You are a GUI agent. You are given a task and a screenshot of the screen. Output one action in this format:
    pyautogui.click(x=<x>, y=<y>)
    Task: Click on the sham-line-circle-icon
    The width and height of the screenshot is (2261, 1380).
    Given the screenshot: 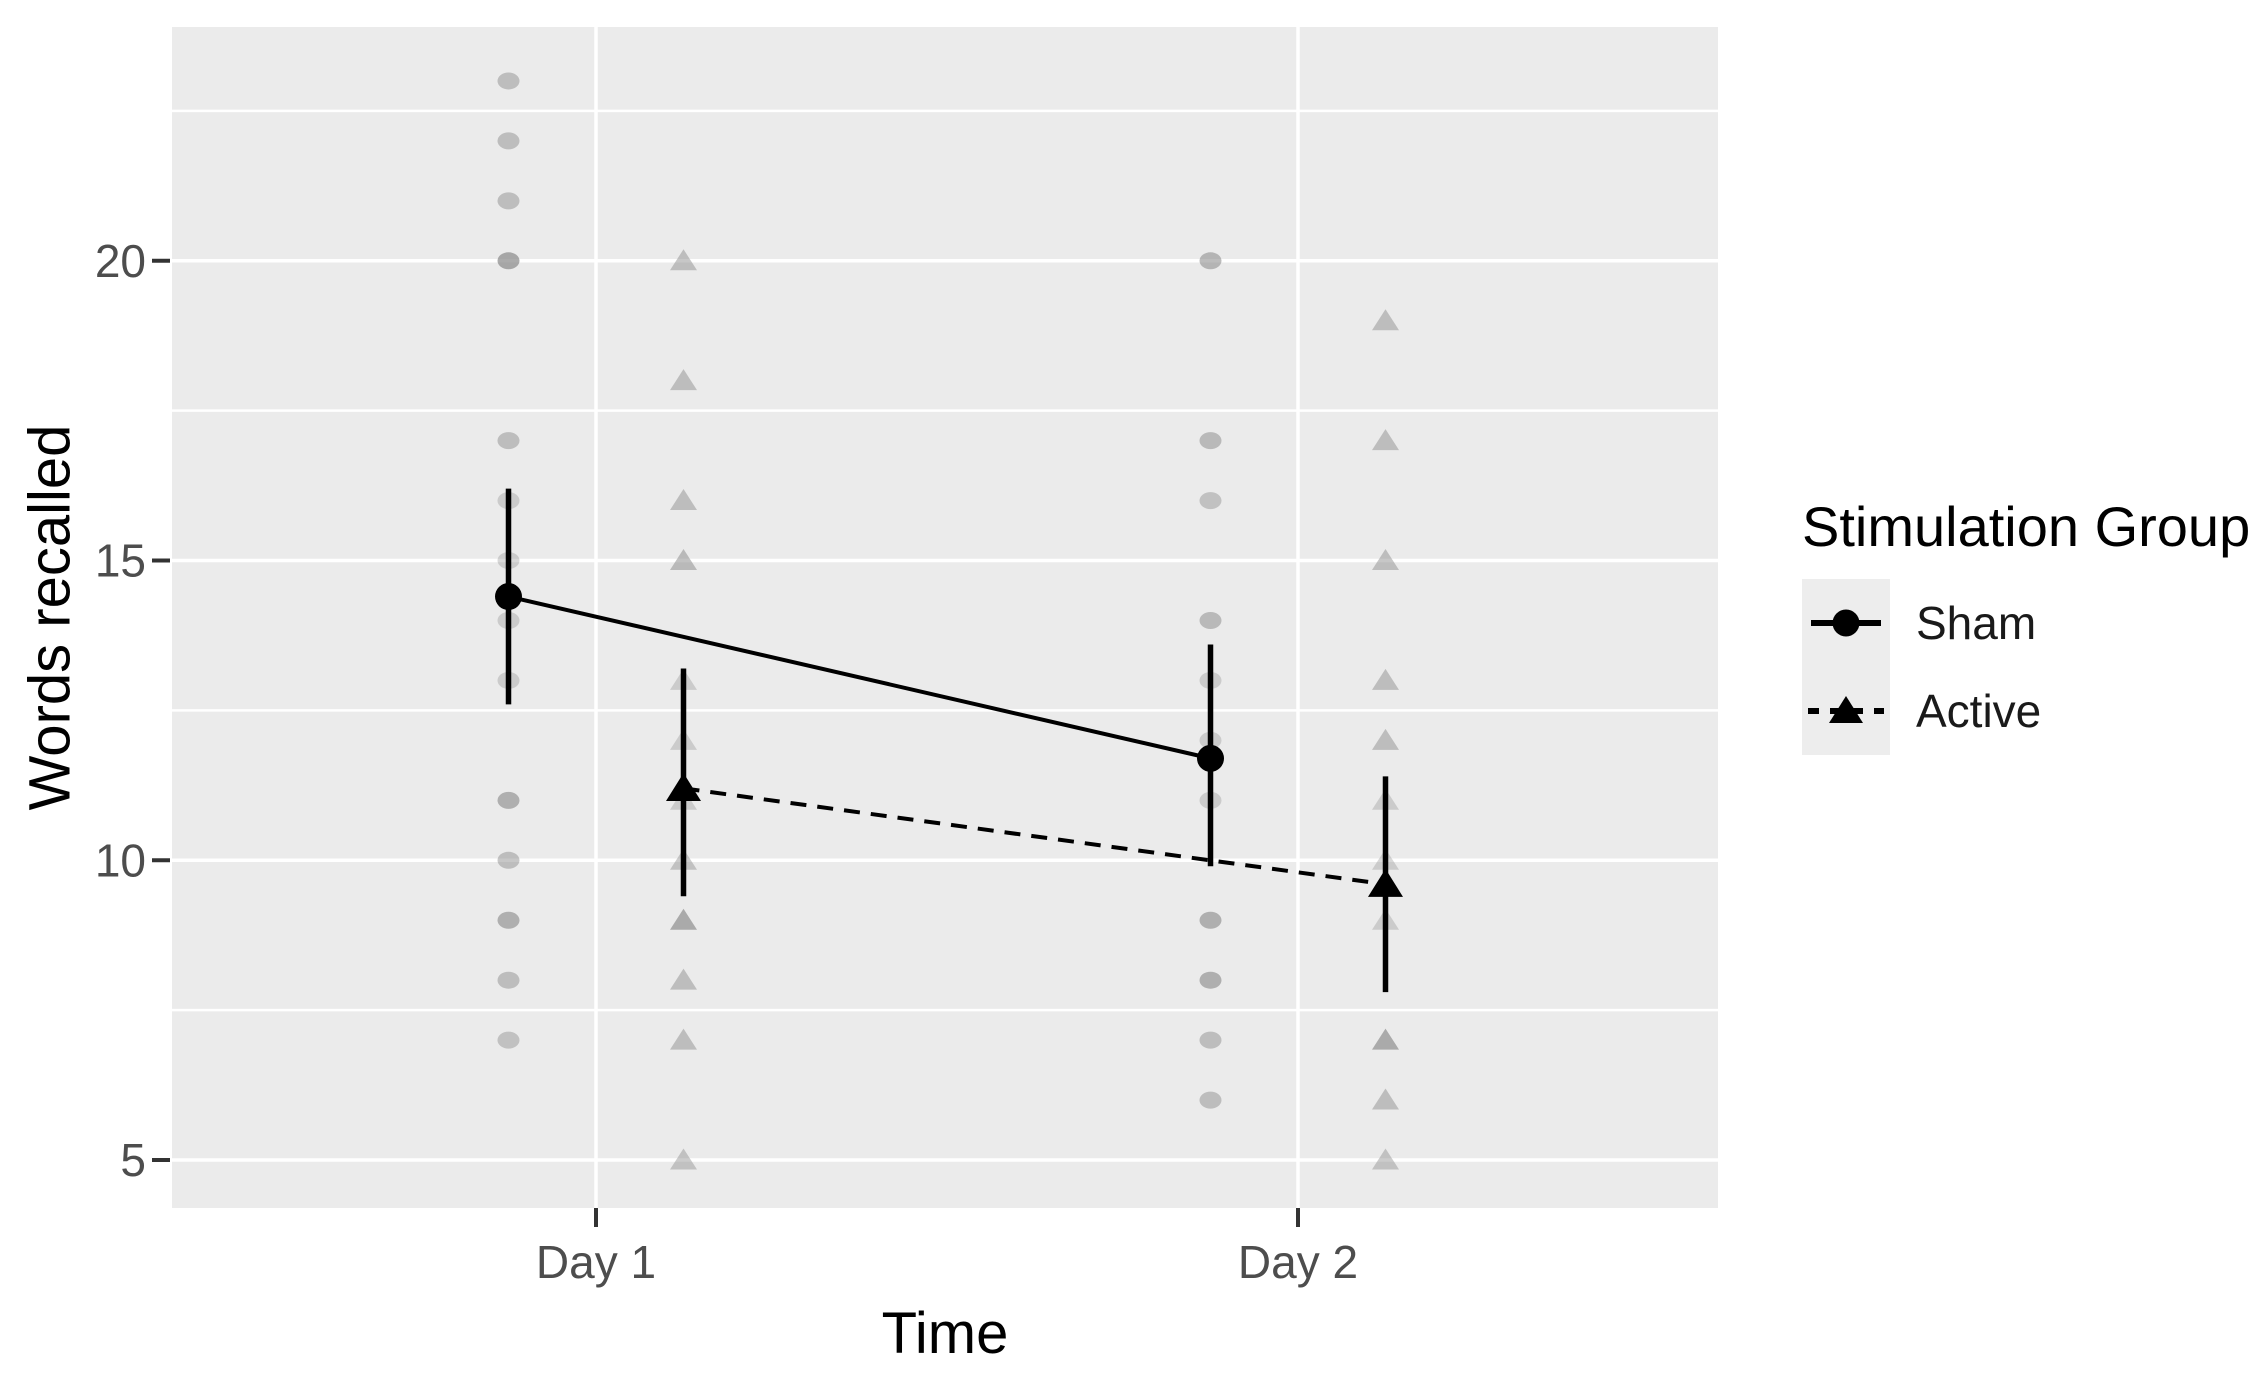 What is the action you would take?
    pyautogui.click(x=1846, y=623)
    